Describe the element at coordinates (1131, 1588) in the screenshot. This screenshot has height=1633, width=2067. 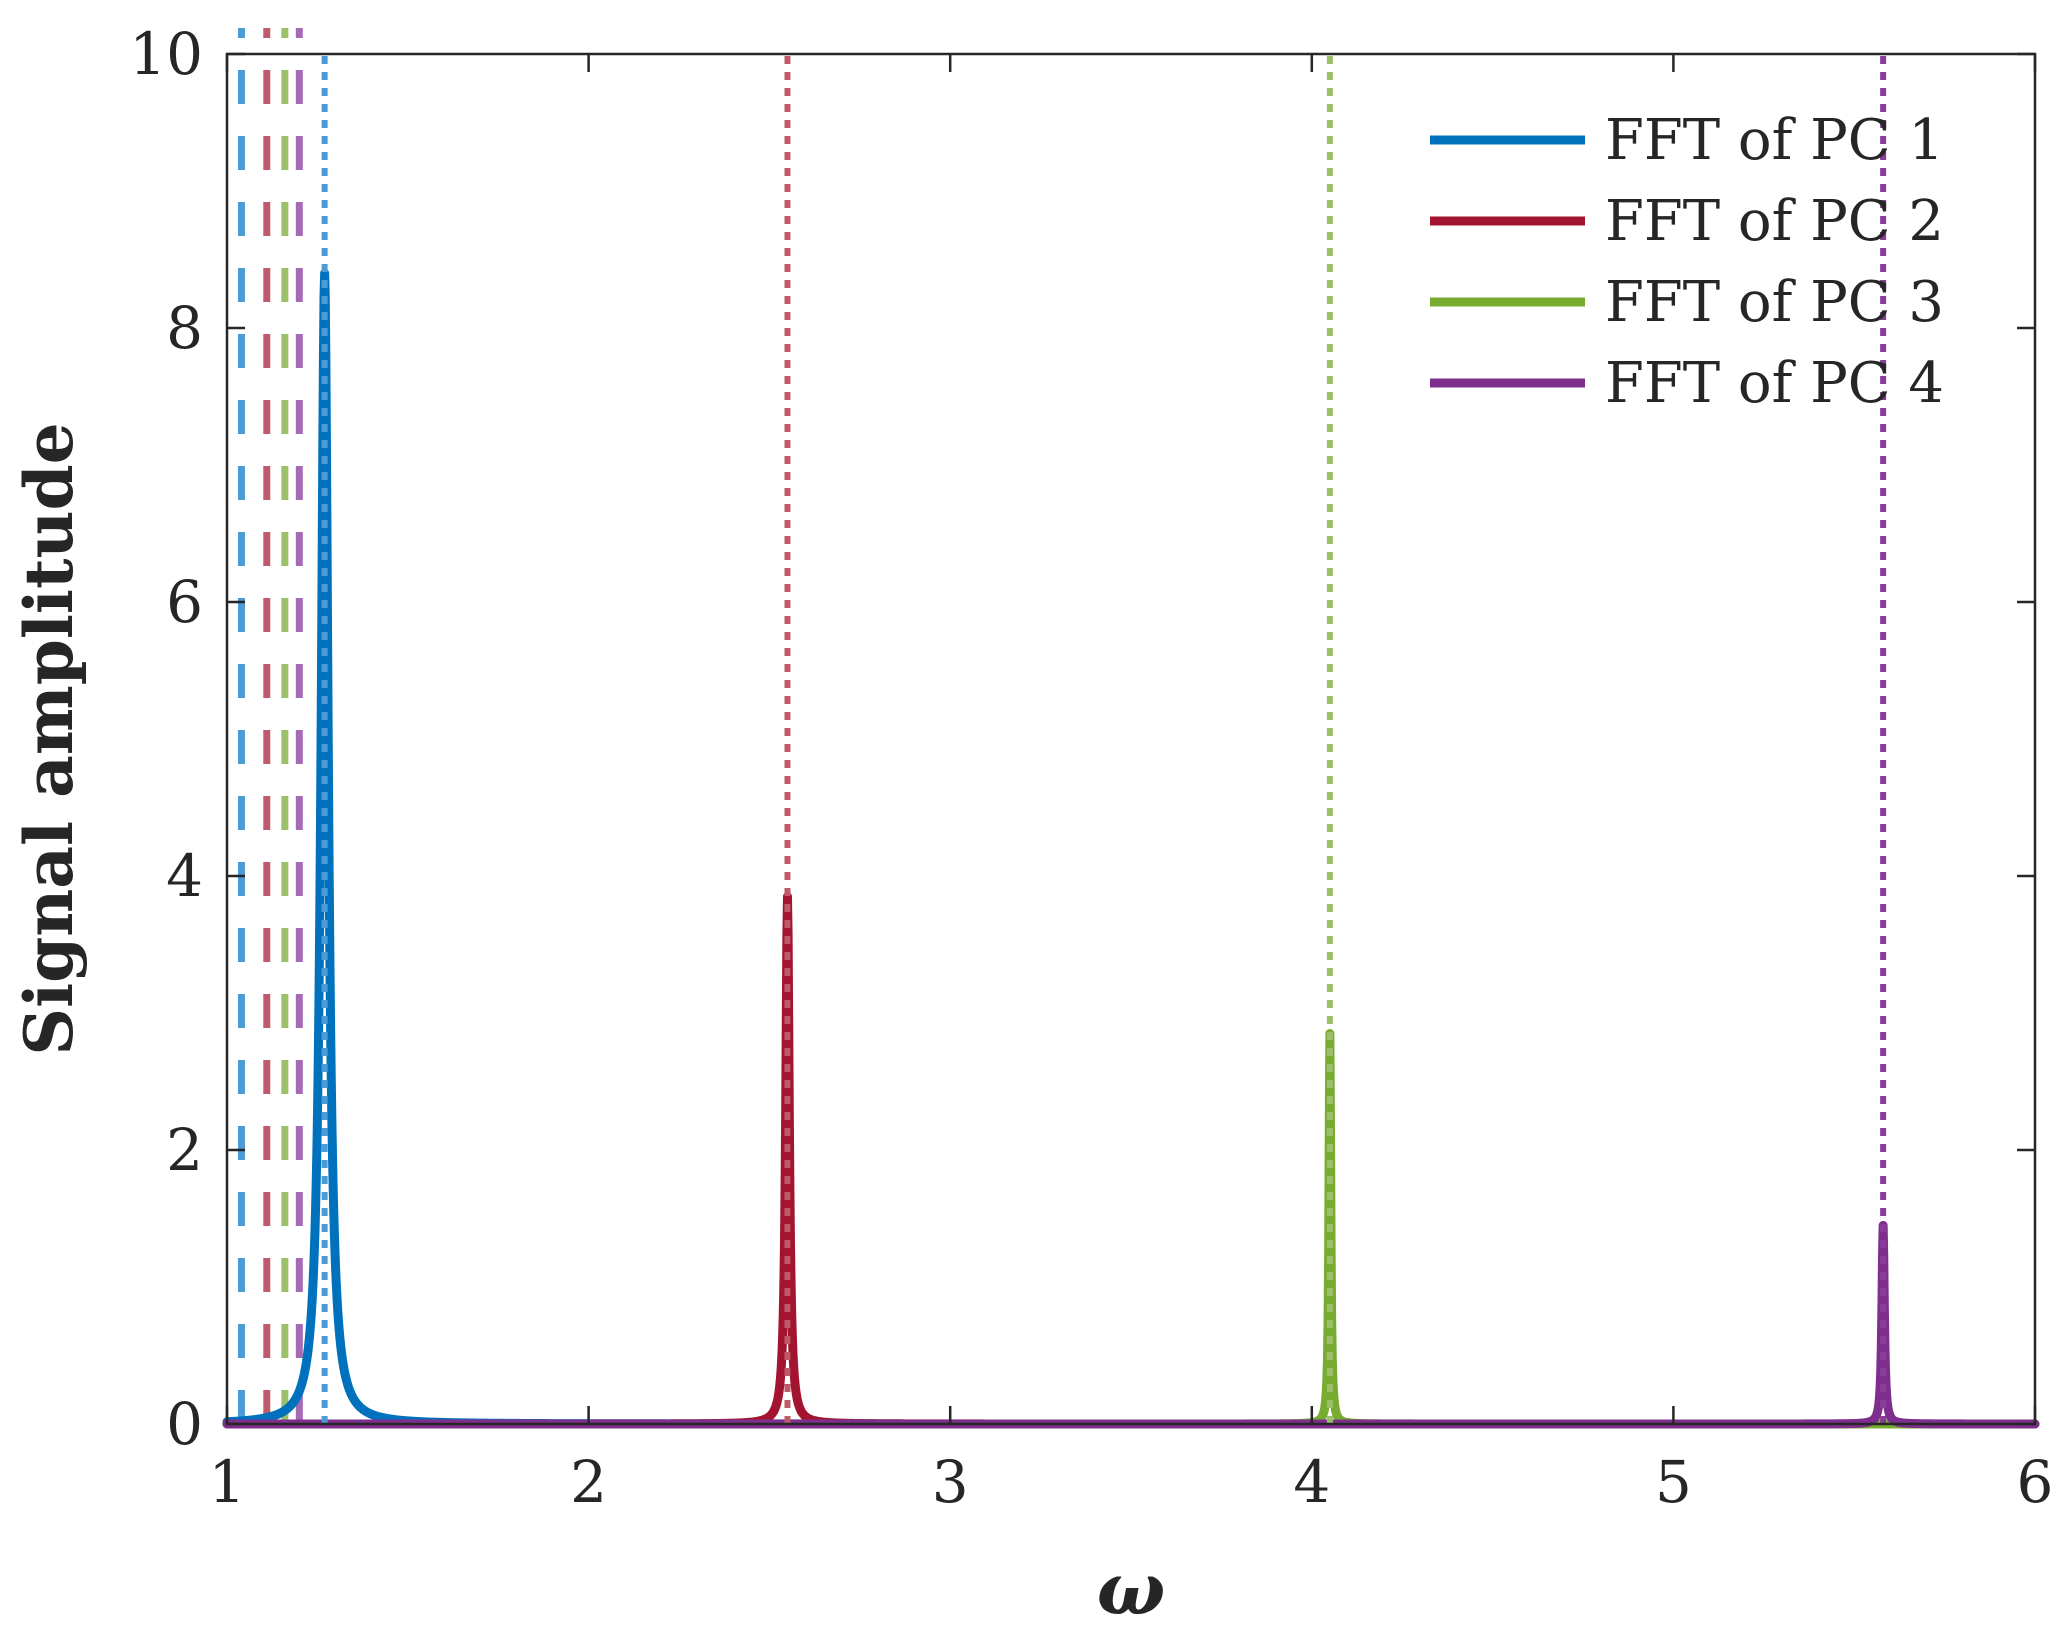
I see `x-axis-label: ω` at that location.